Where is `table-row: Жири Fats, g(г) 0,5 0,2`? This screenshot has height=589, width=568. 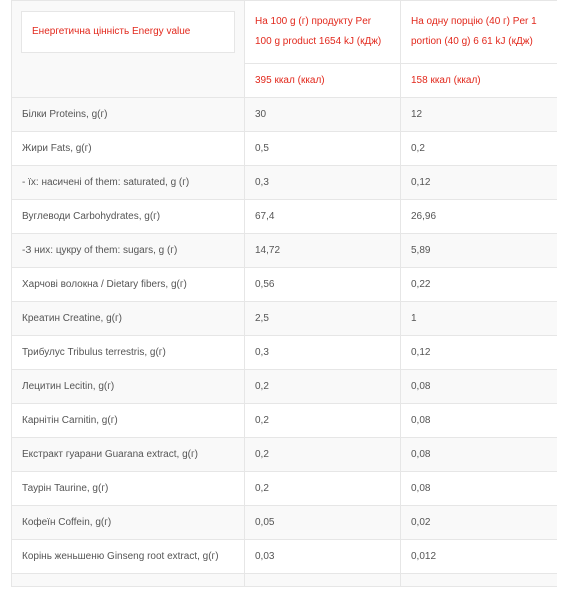 table-row: Жири Fats, g(г) 0,5 0,2 is located at coordinates (284, 148).